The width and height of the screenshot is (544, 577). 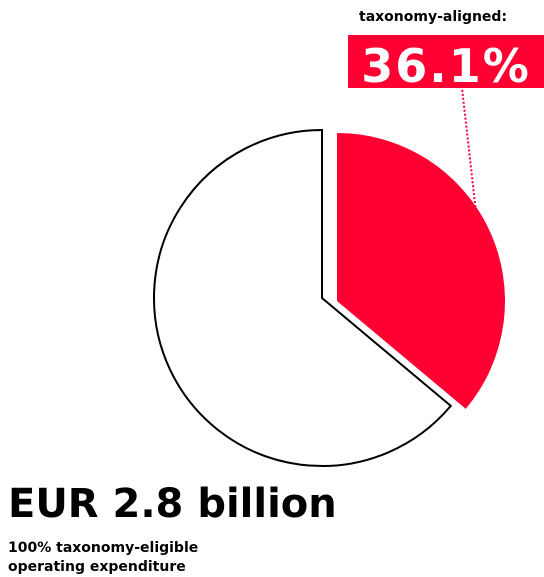 What do you see at coordinates (103, 548) in the screenshot?
I see `note: 100% taxonomy-eligible` at bounding box center [103, 548].